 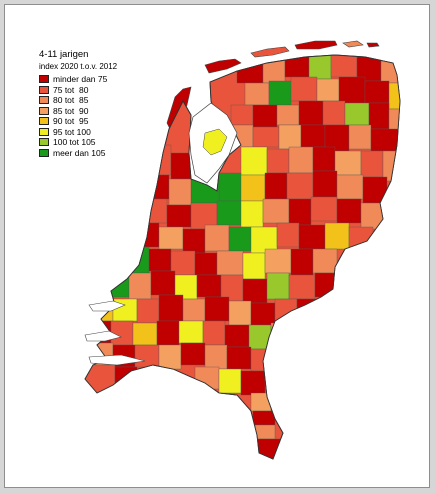 What do you see at coordinates (93, 142) in the screenshot?
I see `legend-item: 100 tot 105` at bounding box center [93, 142].